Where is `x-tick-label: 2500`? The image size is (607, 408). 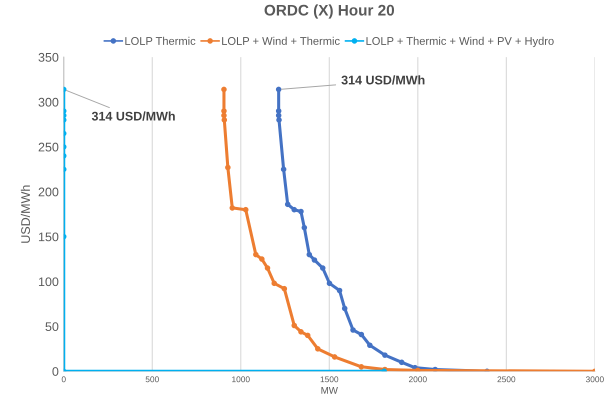
x-tick-label: 2500 is located at coordinates (506, 379).